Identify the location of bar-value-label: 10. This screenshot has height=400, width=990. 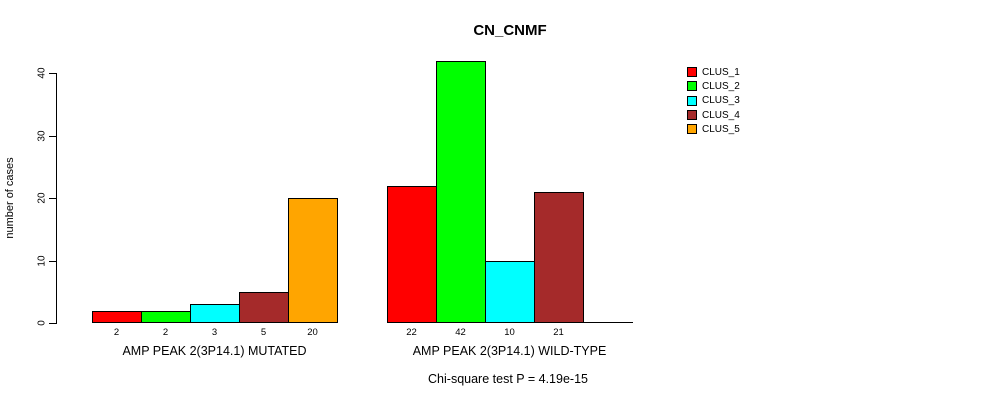
(509, 332).